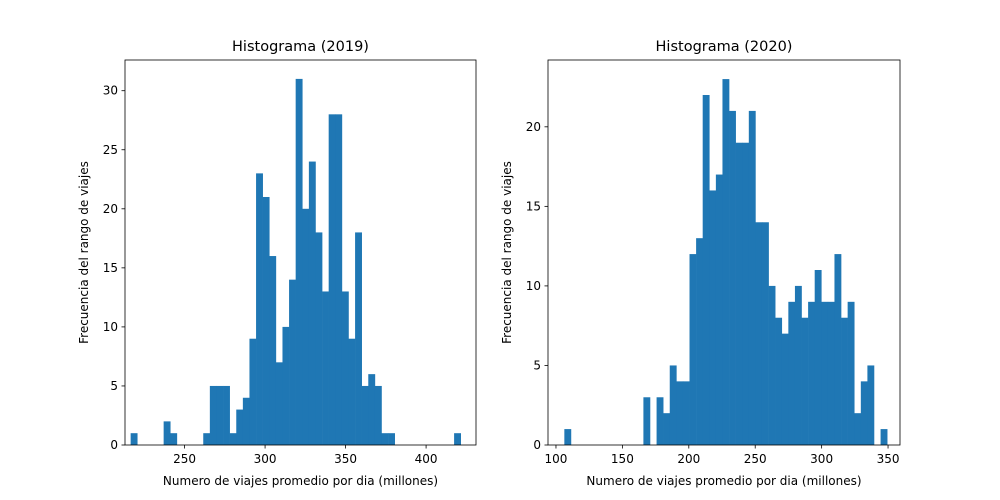 This screenshot has width=1000, height=500. I want to click on histogram-2020-y-tick-label: 5, so click(537, 365).